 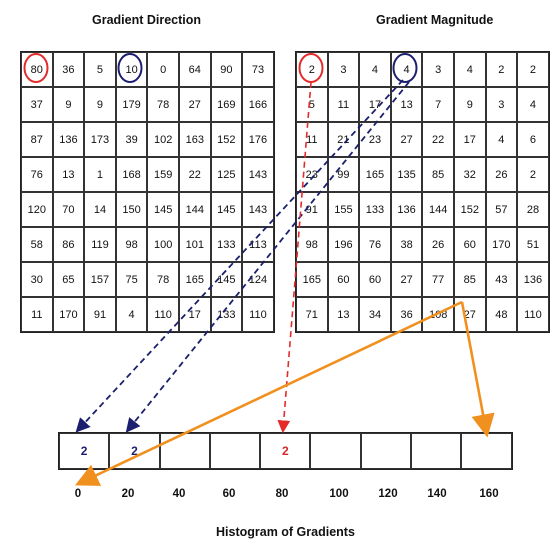 I want to click on direction-cell: 165, so click(x=194, y=279).